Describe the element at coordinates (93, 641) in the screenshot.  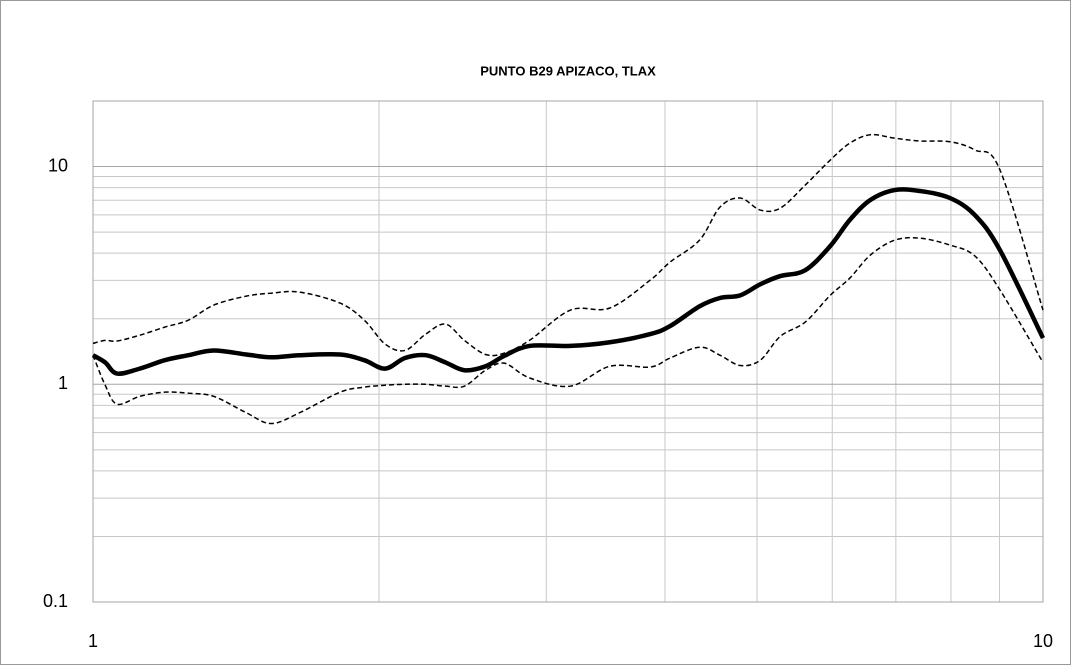
I see `x-tick-label: 1` at that location.